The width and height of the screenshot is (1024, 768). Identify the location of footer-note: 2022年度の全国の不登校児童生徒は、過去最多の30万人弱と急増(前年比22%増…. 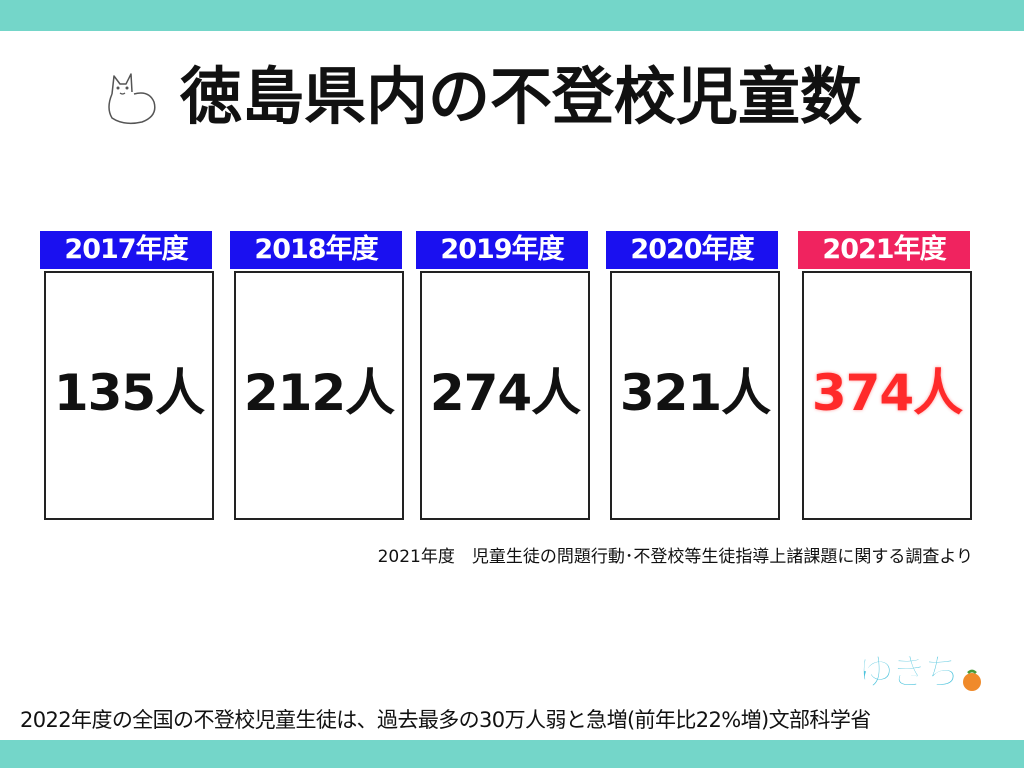
(445, 720).